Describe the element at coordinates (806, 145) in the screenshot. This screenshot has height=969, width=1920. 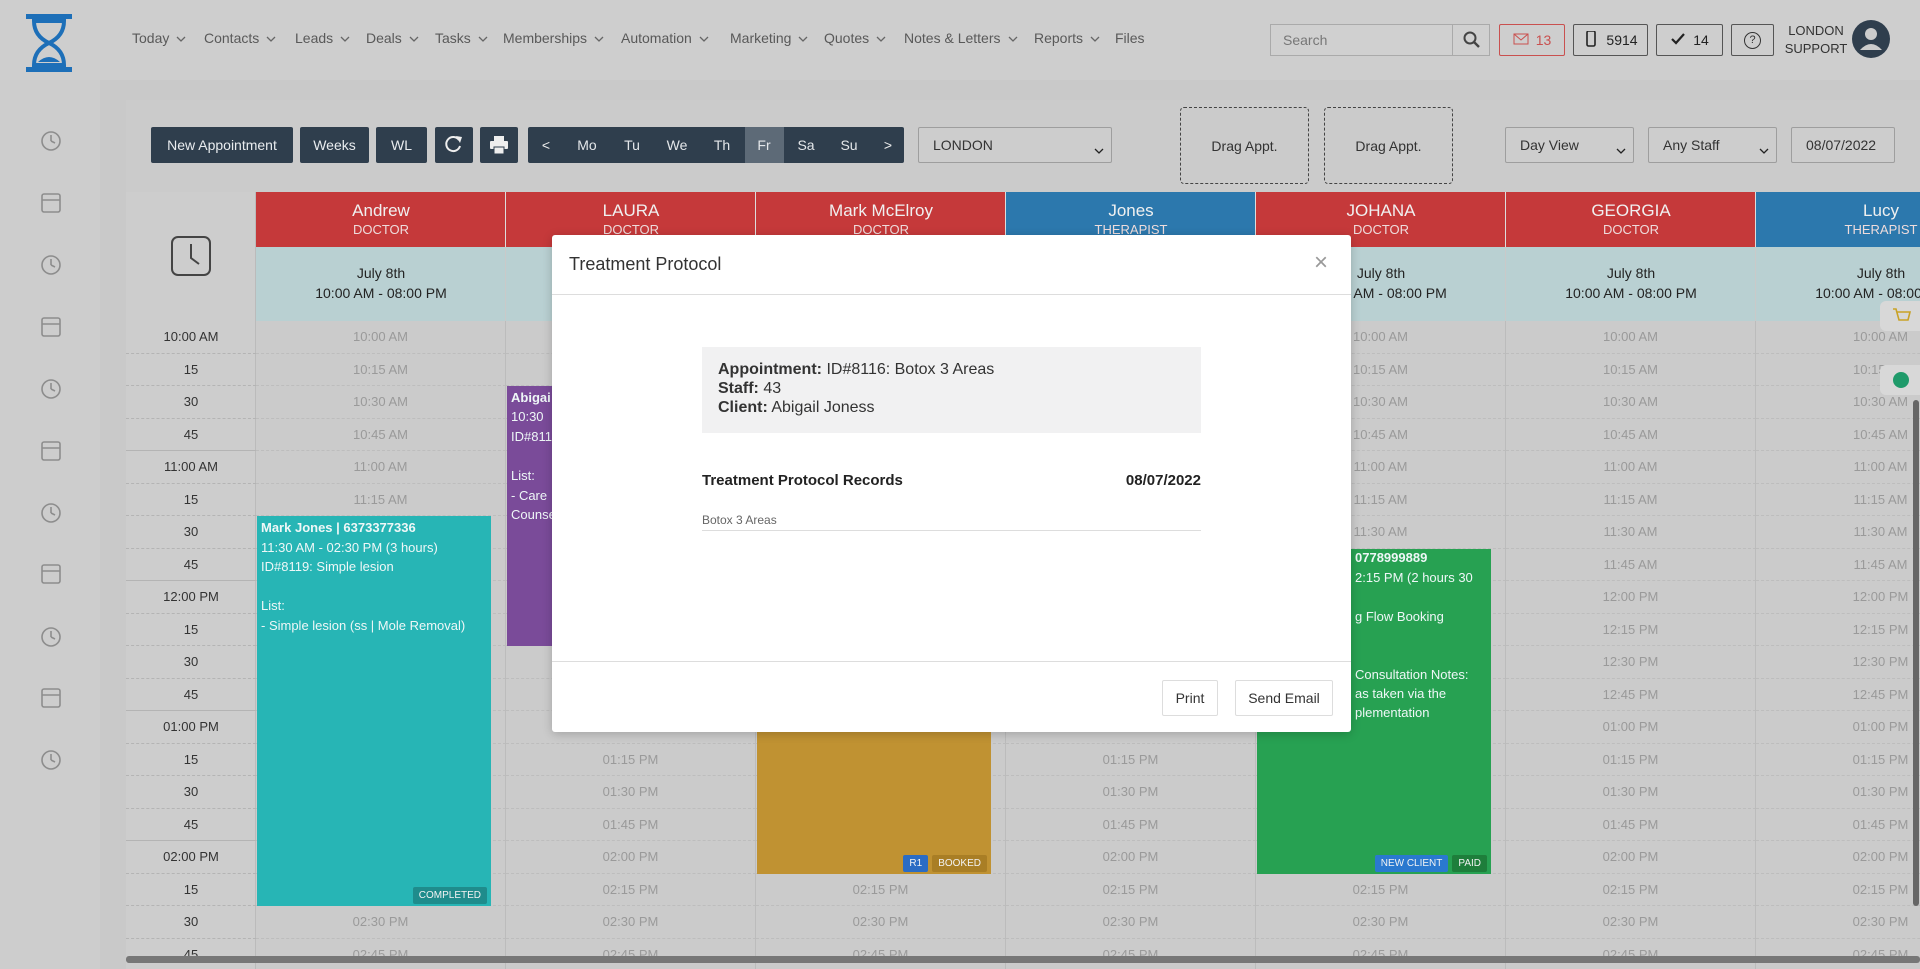
I see `day-button: Sa` at that location.